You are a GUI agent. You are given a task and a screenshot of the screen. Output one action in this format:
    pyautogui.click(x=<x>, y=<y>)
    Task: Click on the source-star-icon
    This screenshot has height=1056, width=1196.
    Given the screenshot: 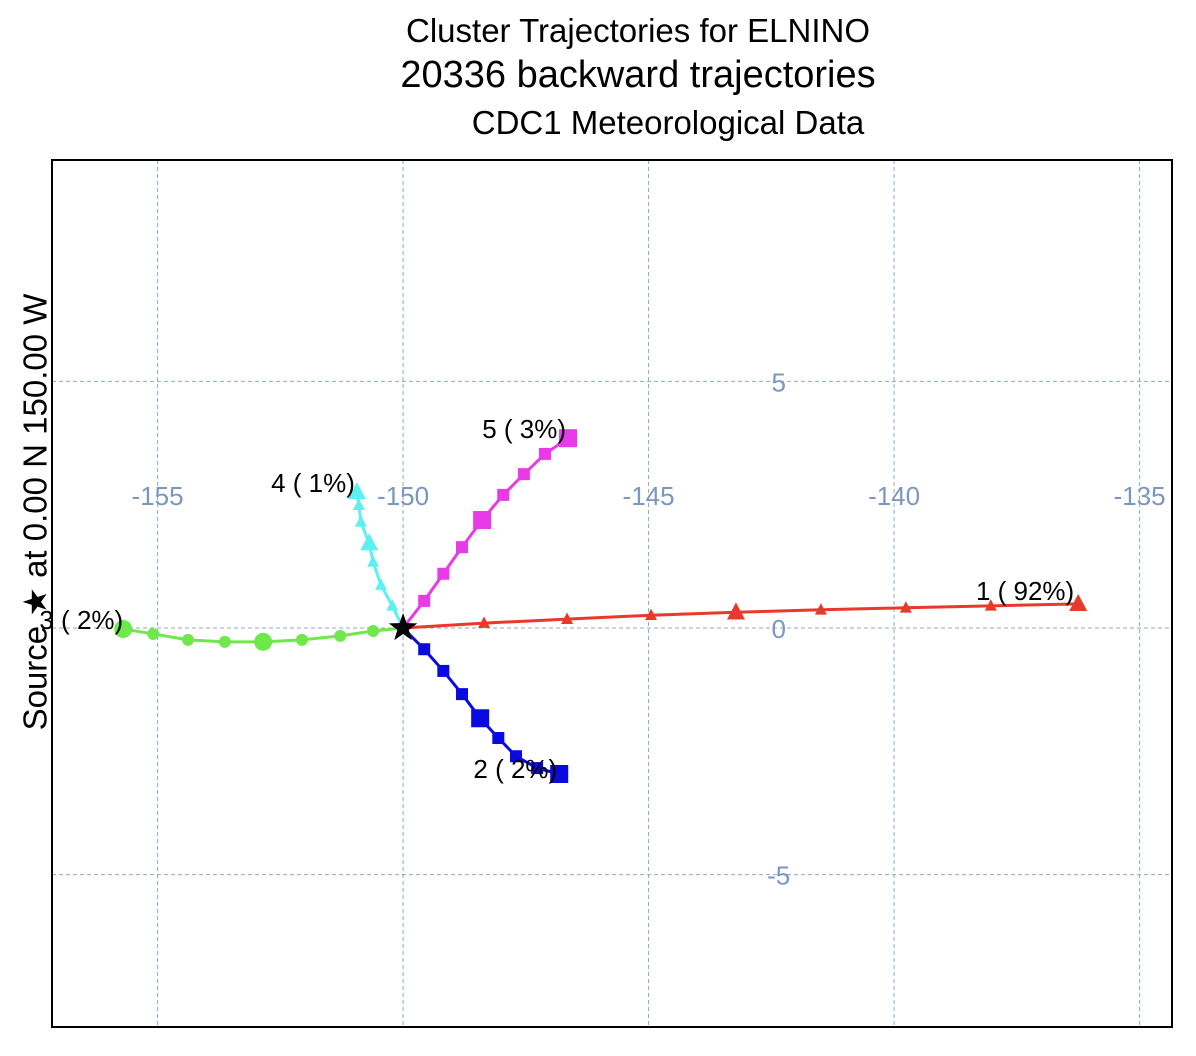 What is the action you would take?
    pyautogui.click(x=403, y=627)
    